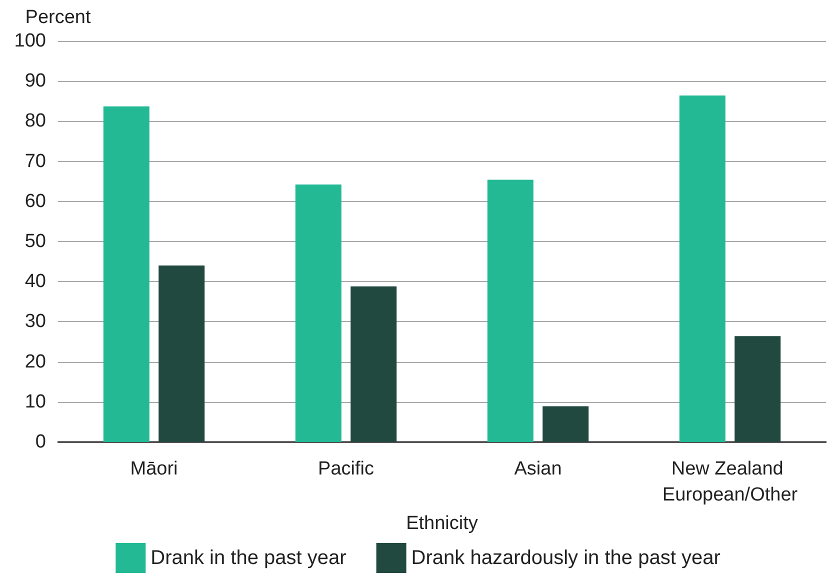 This screenshot has width=836, height=588. What do you see at coordinates (35, 121) in the screenshot?
I see `y-tick-label: 80` at bounding box center [35, 121].